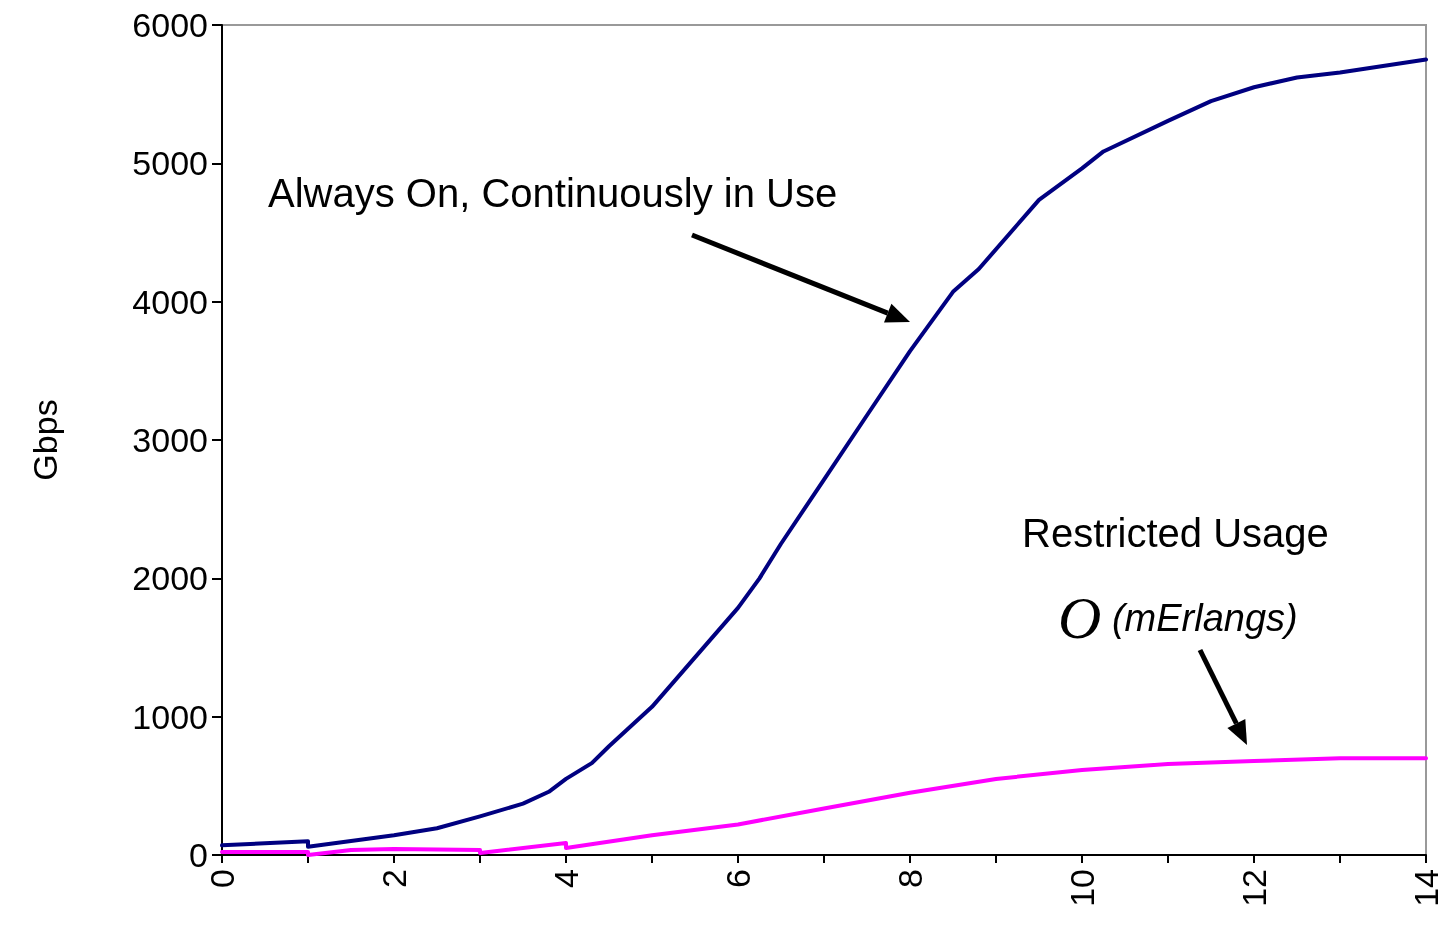 This screenshot has height=938, width=1451. I want to click on x-tick-label: 2, so click(394, 878).